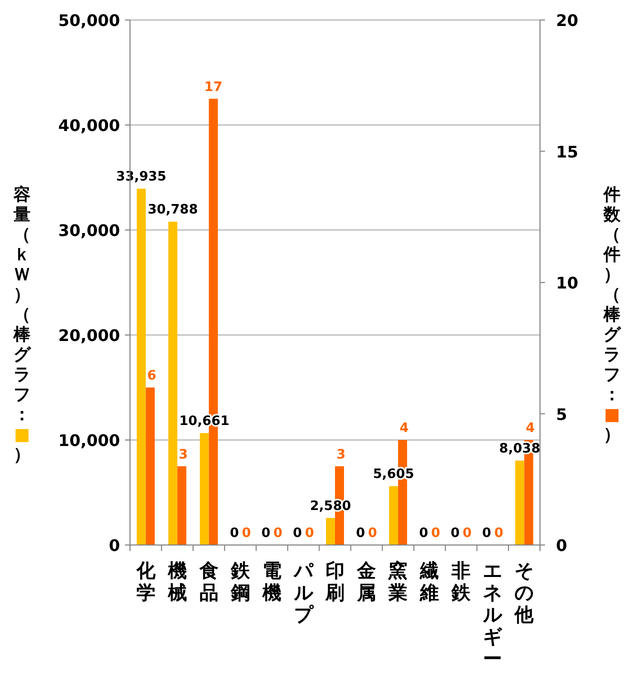  Describe the element at coordinates (89, 335) in the screenshot. I see `y-tick-label: 20,000` at that location.